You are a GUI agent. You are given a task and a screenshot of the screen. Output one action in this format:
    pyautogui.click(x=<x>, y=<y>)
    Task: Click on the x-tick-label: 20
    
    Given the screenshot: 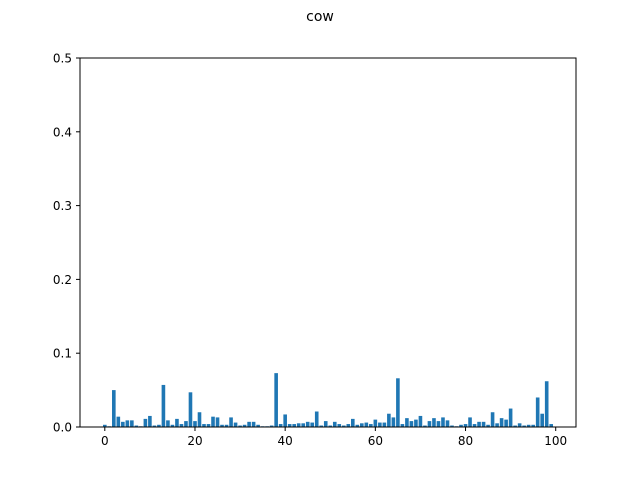 What is the action you would take?
    pyautogui.click(x=194, y=441)
    